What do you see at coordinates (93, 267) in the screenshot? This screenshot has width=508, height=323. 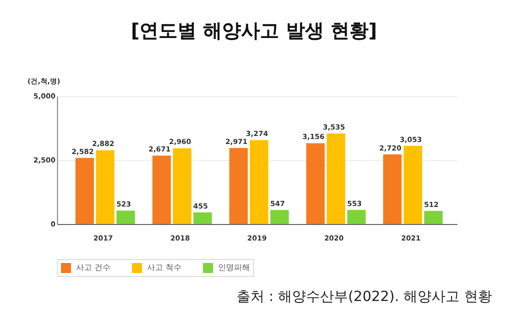 I see `legend-label: 사고 건수` at bounding box center [93, 267].